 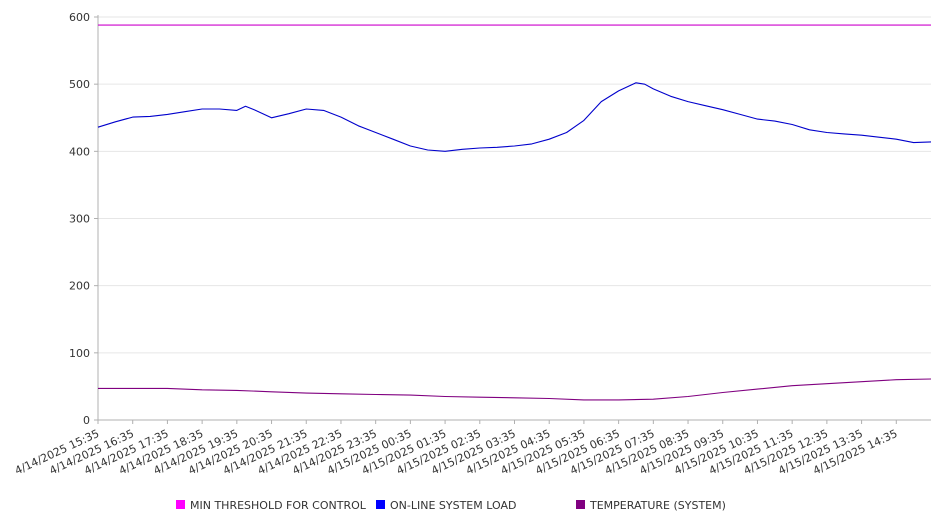 What do you see at coordinates (278, 505) in the screenshot?
I see `legend-label: MIN THRESHOLD FOR CONTROL` at bounding box center [278, 505].